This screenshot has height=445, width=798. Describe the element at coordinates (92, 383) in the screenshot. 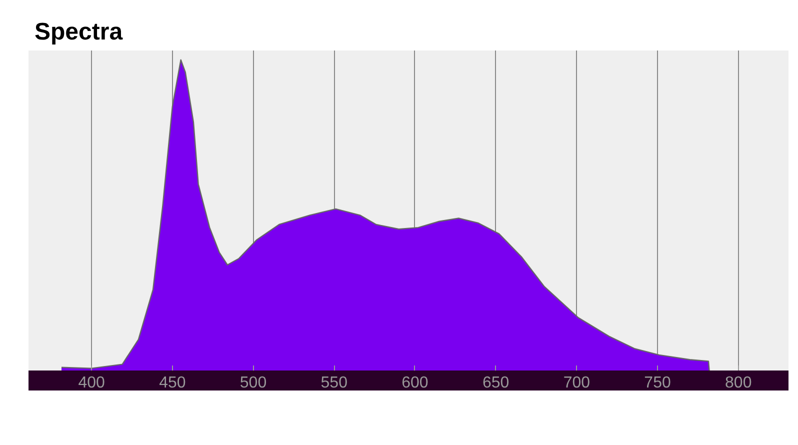

I see `x-tick-label: 400` at that location.